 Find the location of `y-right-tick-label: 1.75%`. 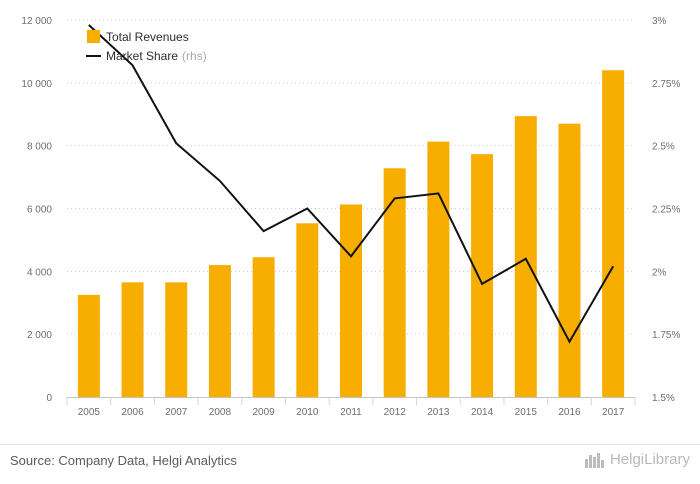

y-right-tick-label: 1.75% is located at coordinates (666, 335).